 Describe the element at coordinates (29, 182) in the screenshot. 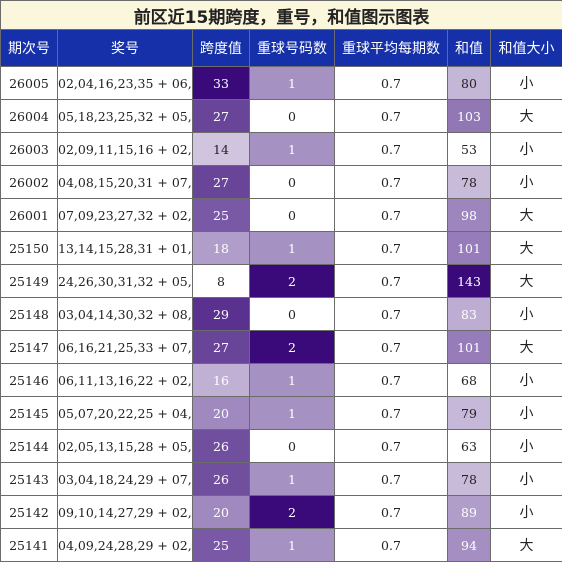

I see `issue-cell: 26002` at that location.